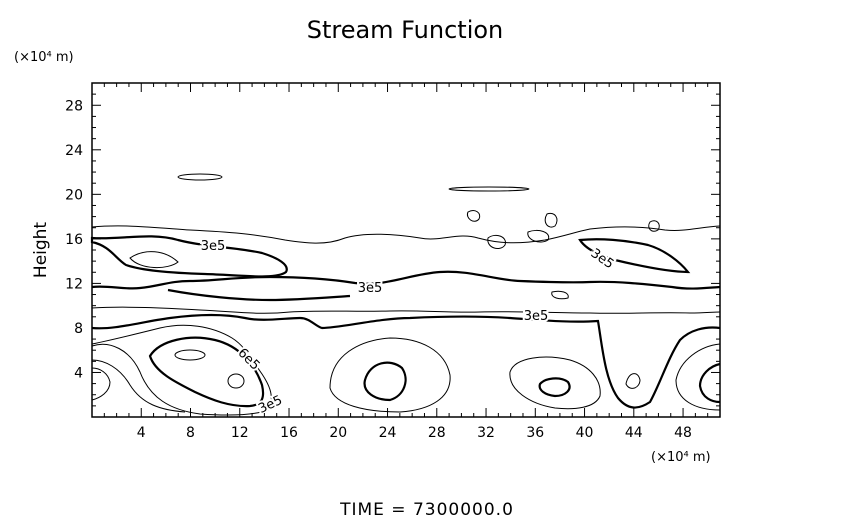  Describe the element at coordinates (44, 57) in the screenshot. I see `y-axis-unit: (×10⁴ m)` at that location.